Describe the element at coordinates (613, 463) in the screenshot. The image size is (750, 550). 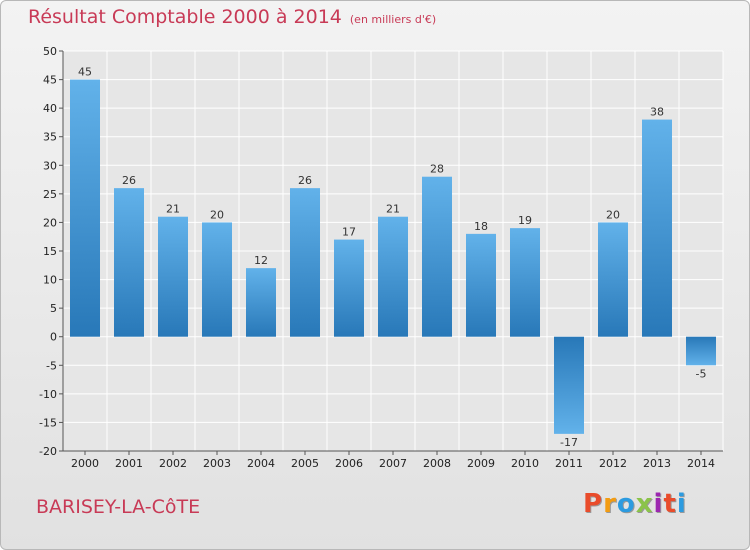
I see `x-tick-label: 2012` at that location.